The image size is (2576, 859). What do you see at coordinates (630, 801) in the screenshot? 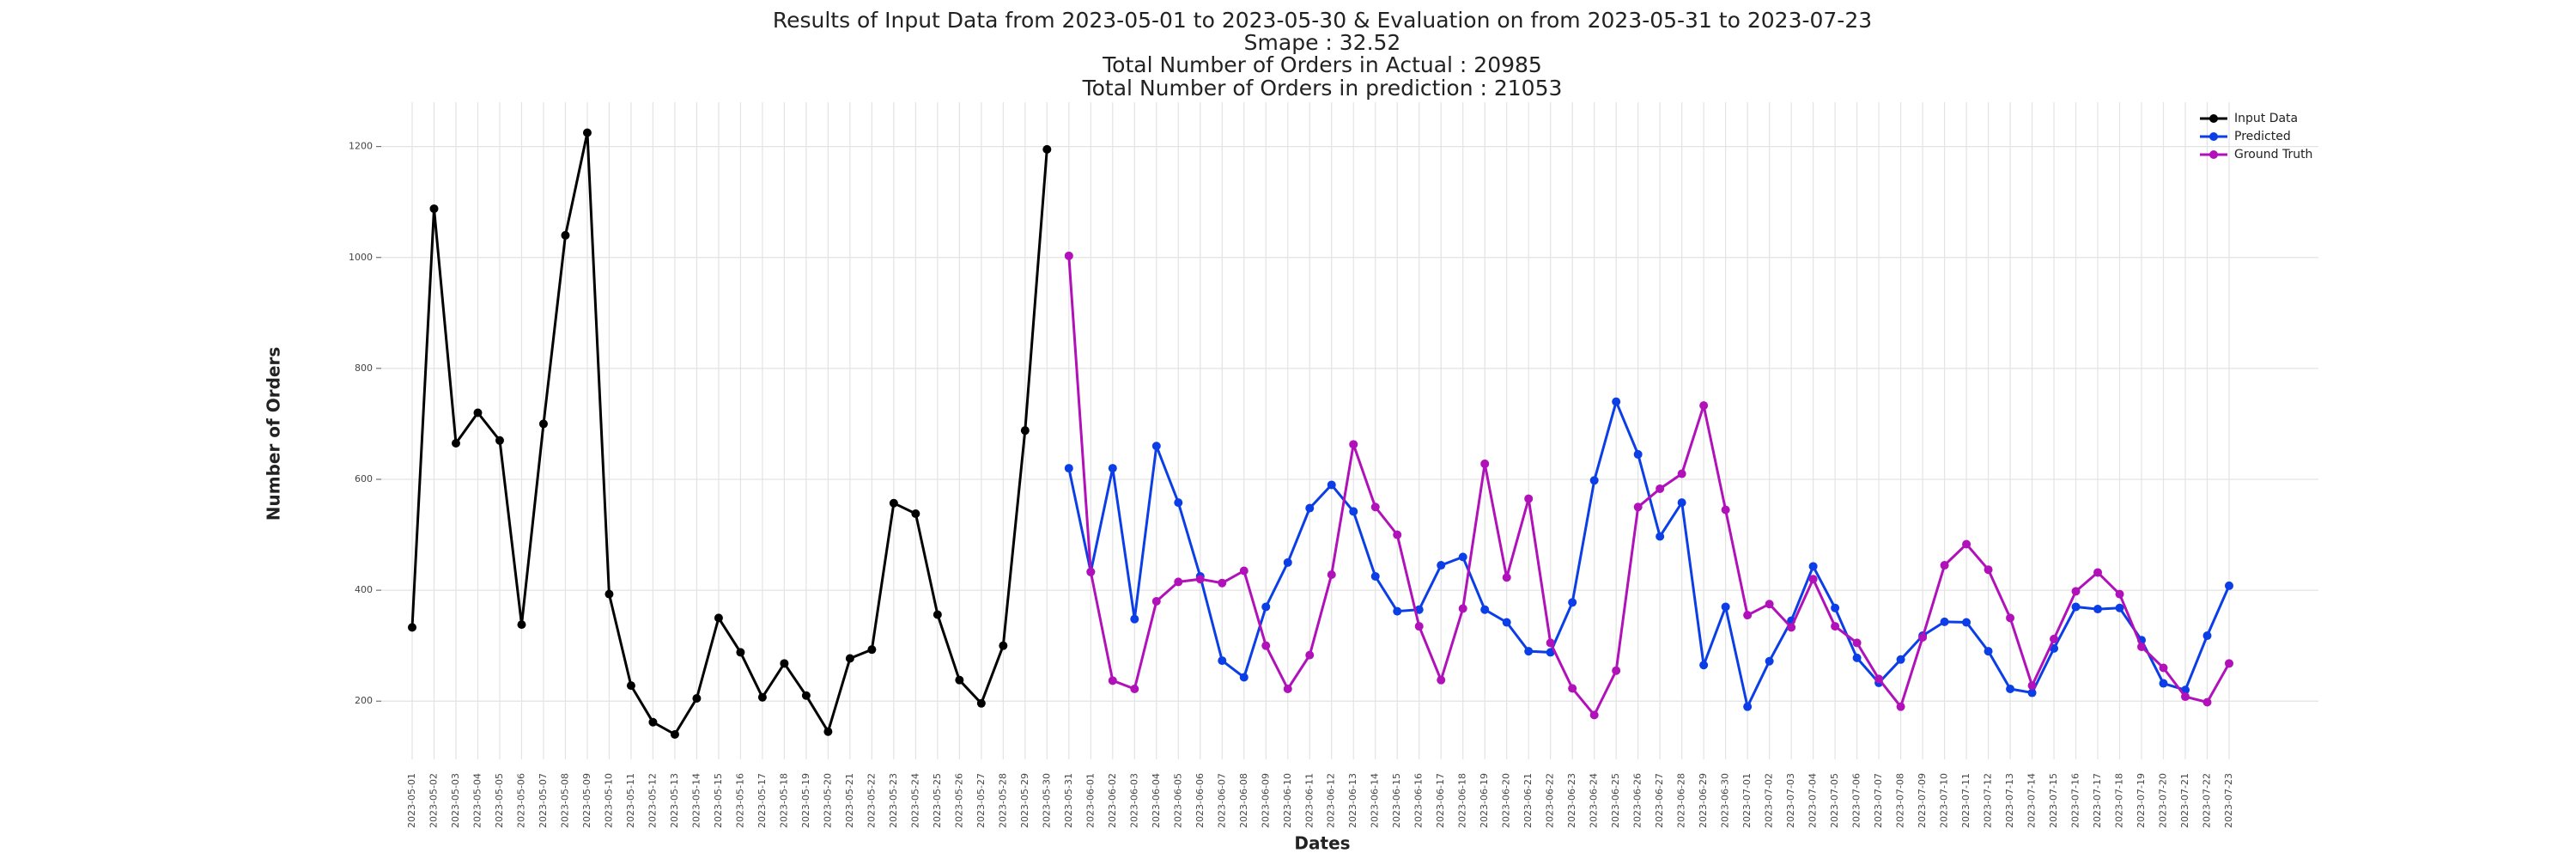
I see `x-tick-label: 2023-05-11` at bounding box center [630, 801].